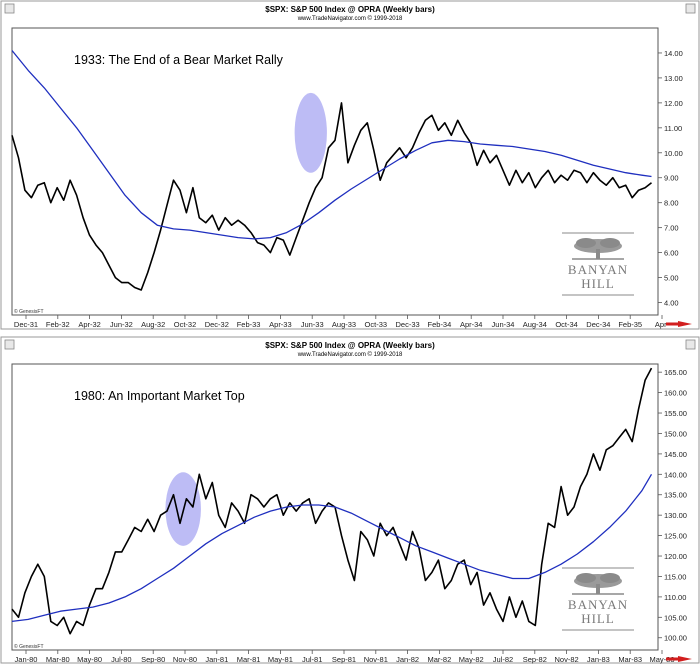 The width and height of the screenshot is (700, 664). I want to click on x-tick-label: Dec-33, so click(408, 324).